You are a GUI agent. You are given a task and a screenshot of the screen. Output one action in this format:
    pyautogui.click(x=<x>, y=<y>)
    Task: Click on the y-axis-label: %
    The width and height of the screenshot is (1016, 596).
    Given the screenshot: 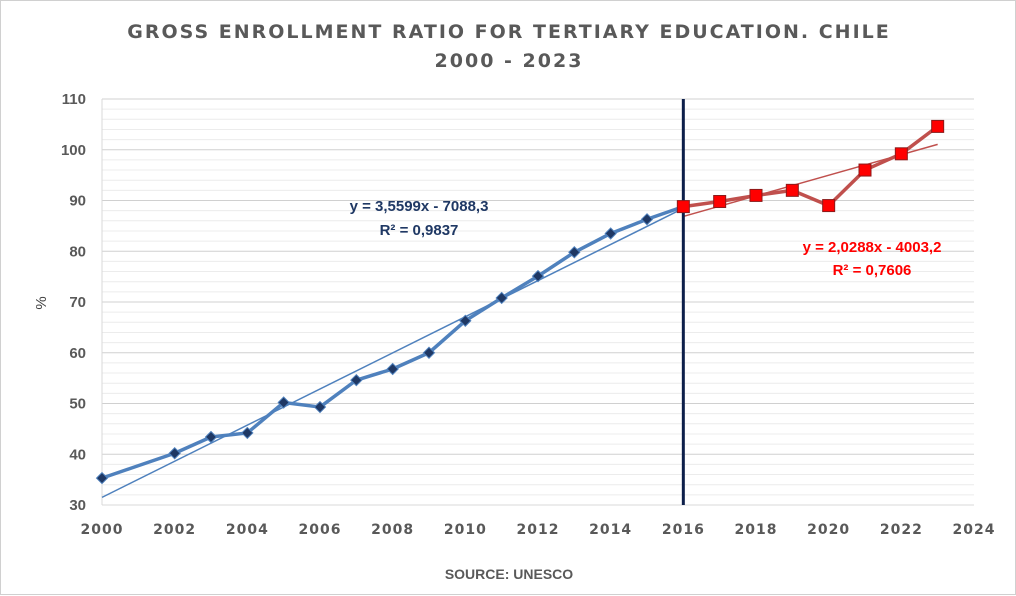 What is the action you would take?
    pyautogui.click(x=41, y=302)
    